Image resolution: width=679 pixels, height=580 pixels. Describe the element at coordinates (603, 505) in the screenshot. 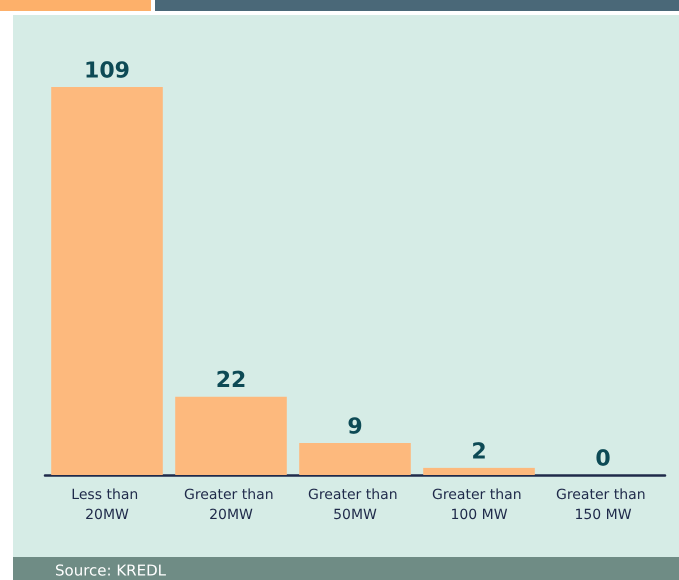

I see `x-tick-label: Greater than 150 MW` at that location.